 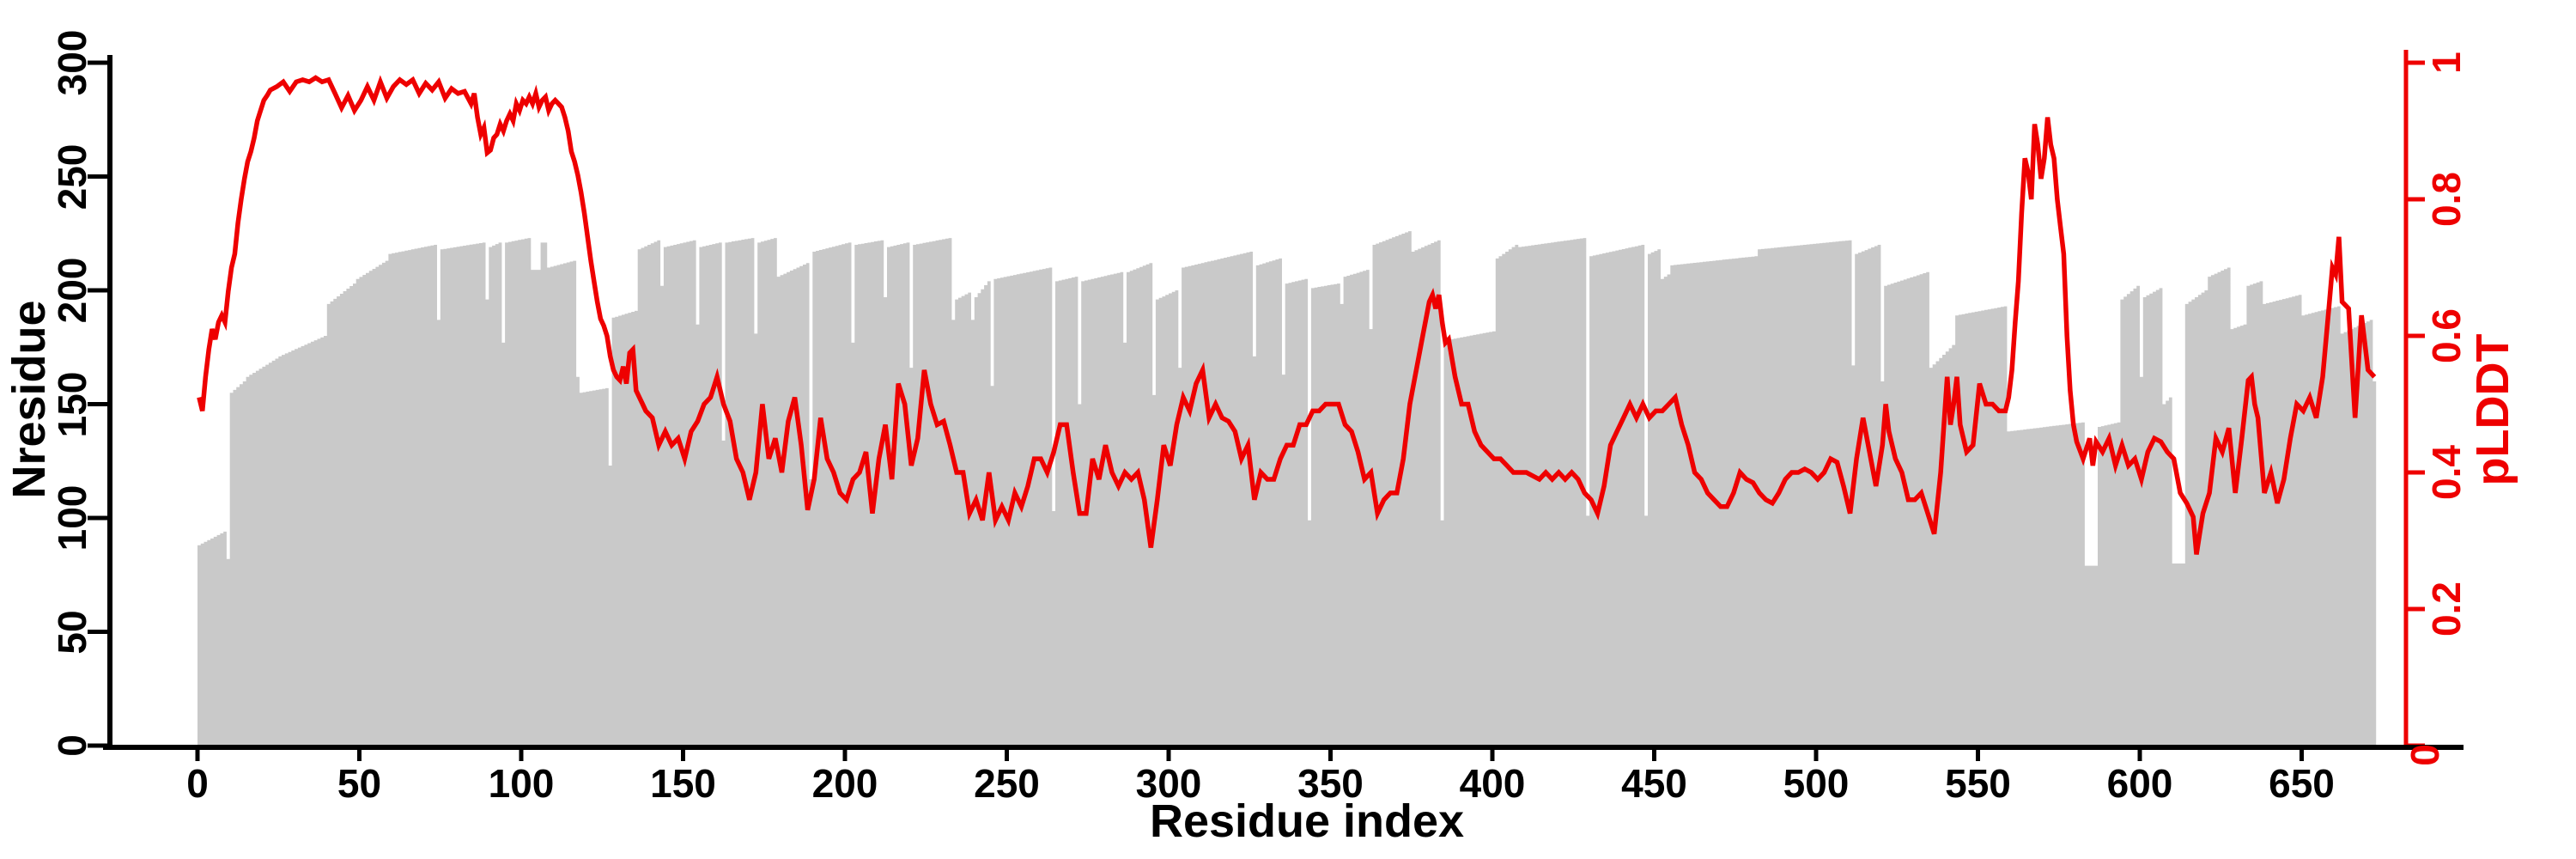 What do you see at coordinates (197, 783) in the screenshot?
I see `x-tick-label: 0` at bounding box center [197, 783].